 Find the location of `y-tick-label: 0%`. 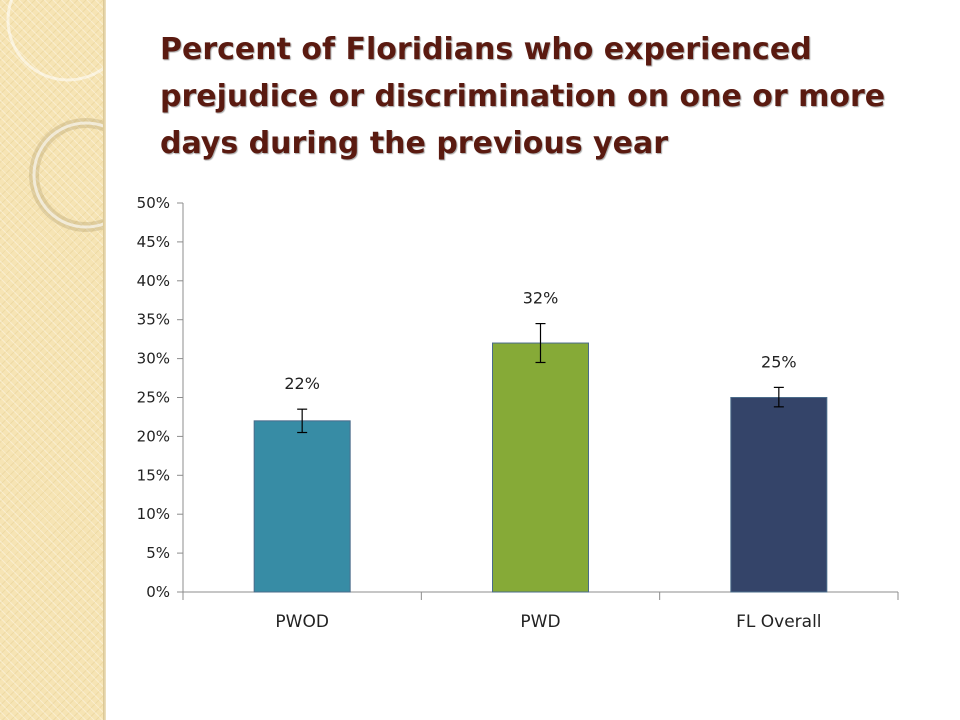

y-tick-label: 0% is located at coordinates (158, 592).